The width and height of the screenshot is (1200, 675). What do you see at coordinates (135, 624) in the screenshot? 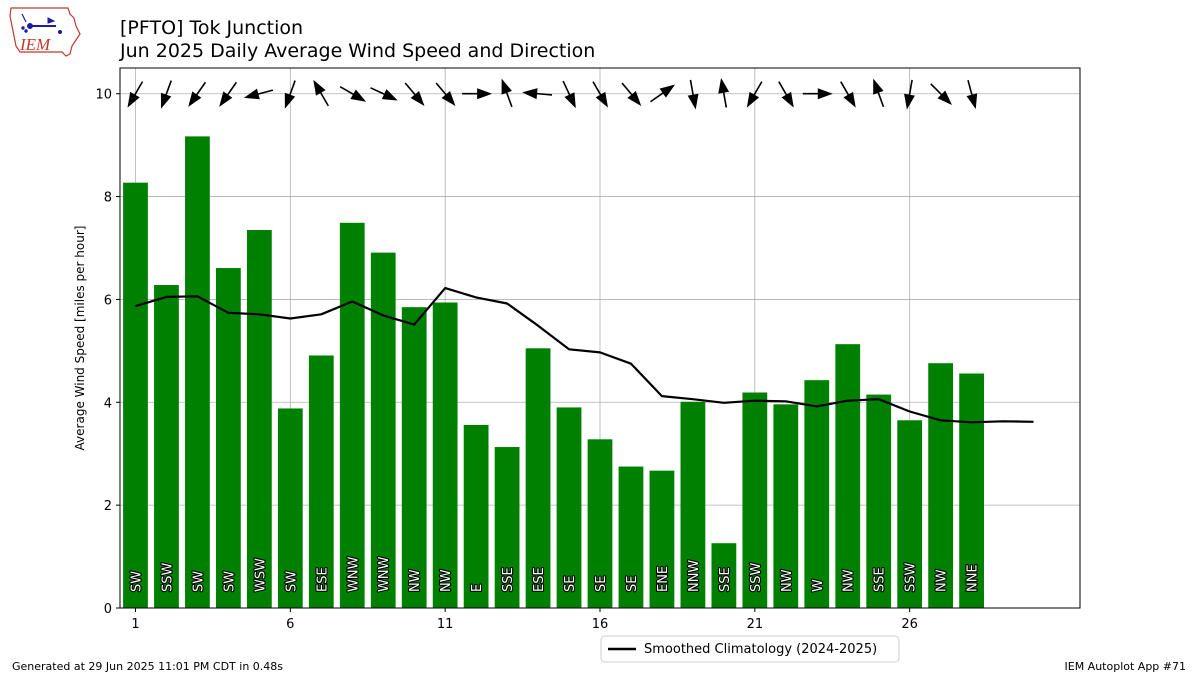
I see `x-tick-label: 1` at bounding box center [135, 624].